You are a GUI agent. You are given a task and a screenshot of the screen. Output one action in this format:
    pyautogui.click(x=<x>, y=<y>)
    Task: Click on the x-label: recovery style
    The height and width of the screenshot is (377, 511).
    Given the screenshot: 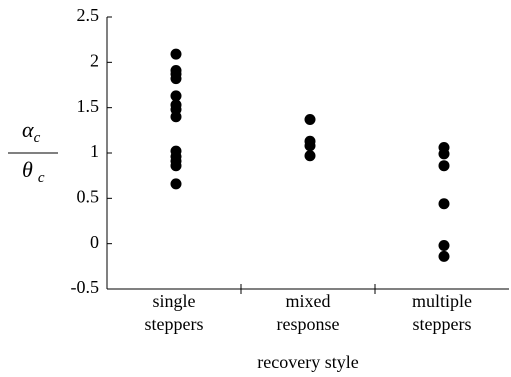 What is the action you would take?
    pyautogui.click(x=307, y=362)
    